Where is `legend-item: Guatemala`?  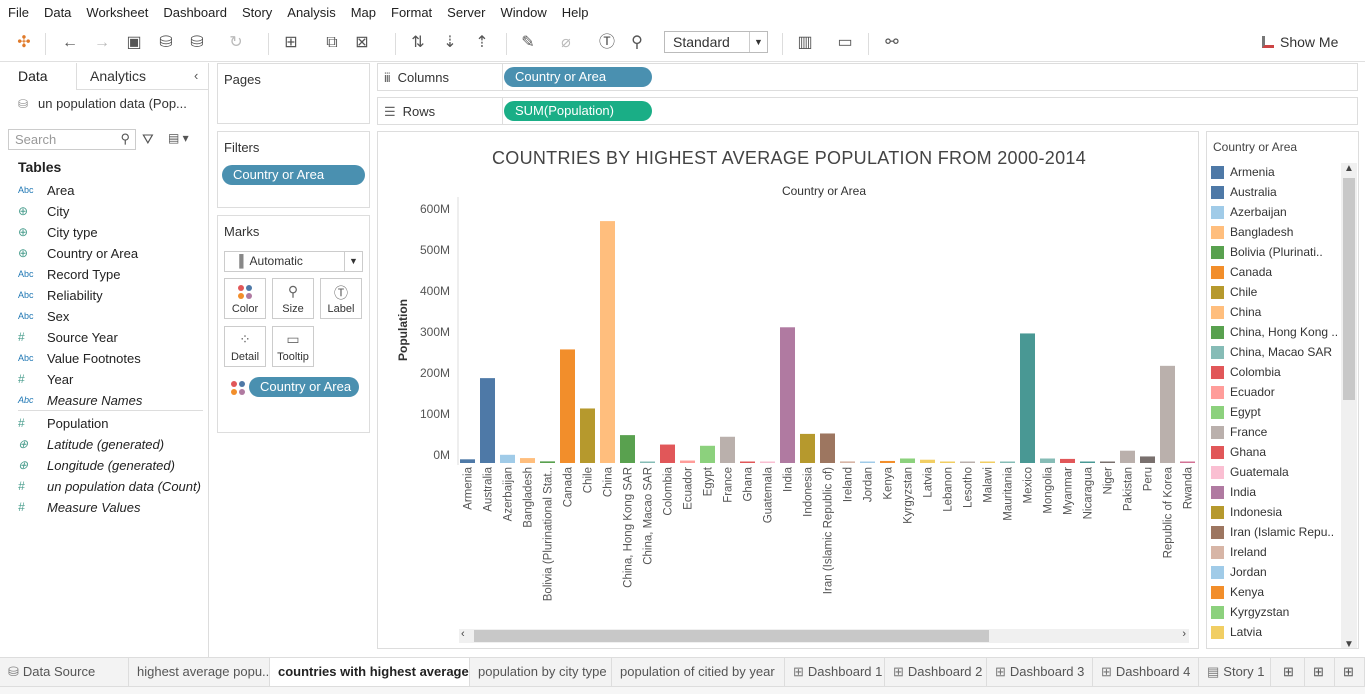 legend-item: Guatemala is located at coordinates (1275, 472).